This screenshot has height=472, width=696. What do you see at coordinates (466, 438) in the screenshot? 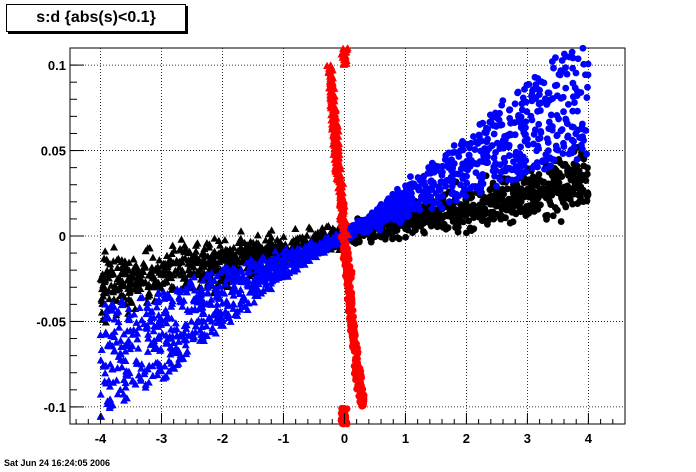
I see `x-tick-label: 2` at bounding box center [466, 438].